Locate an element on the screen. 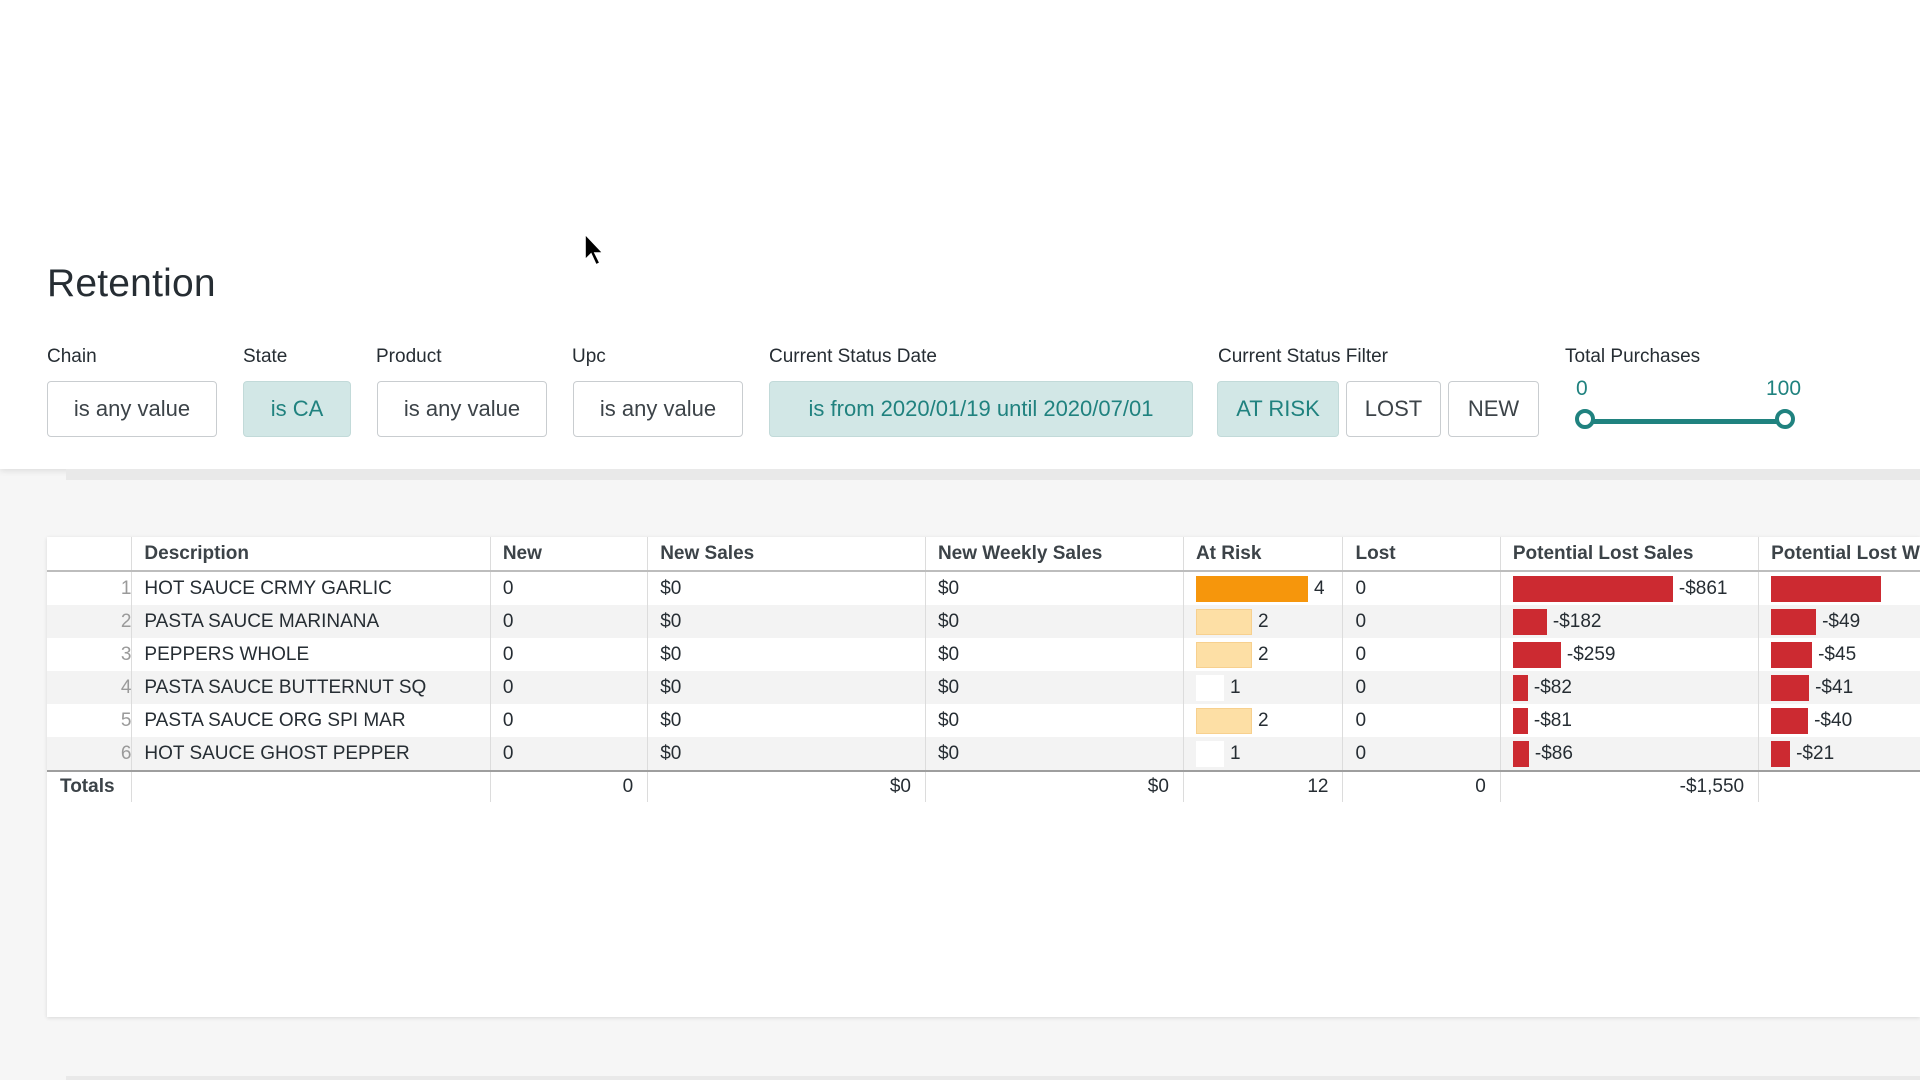  state-filter-label: State is located at coordinates (265, 356).